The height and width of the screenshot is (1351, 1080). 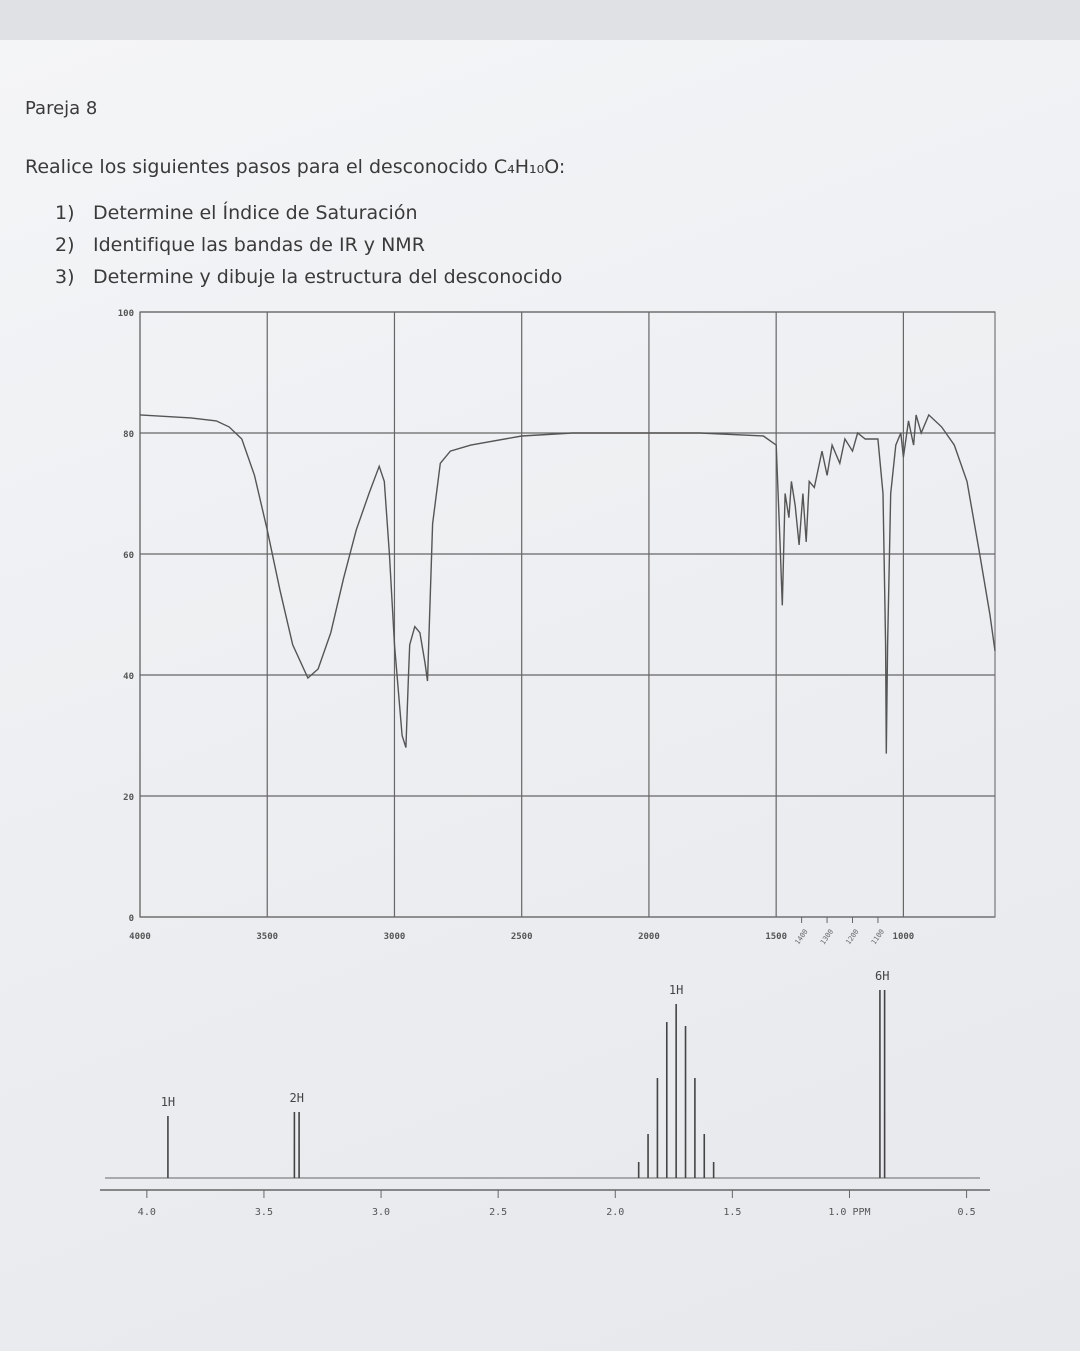 I want to click on step-number: 3), so click(x=65, y=277).